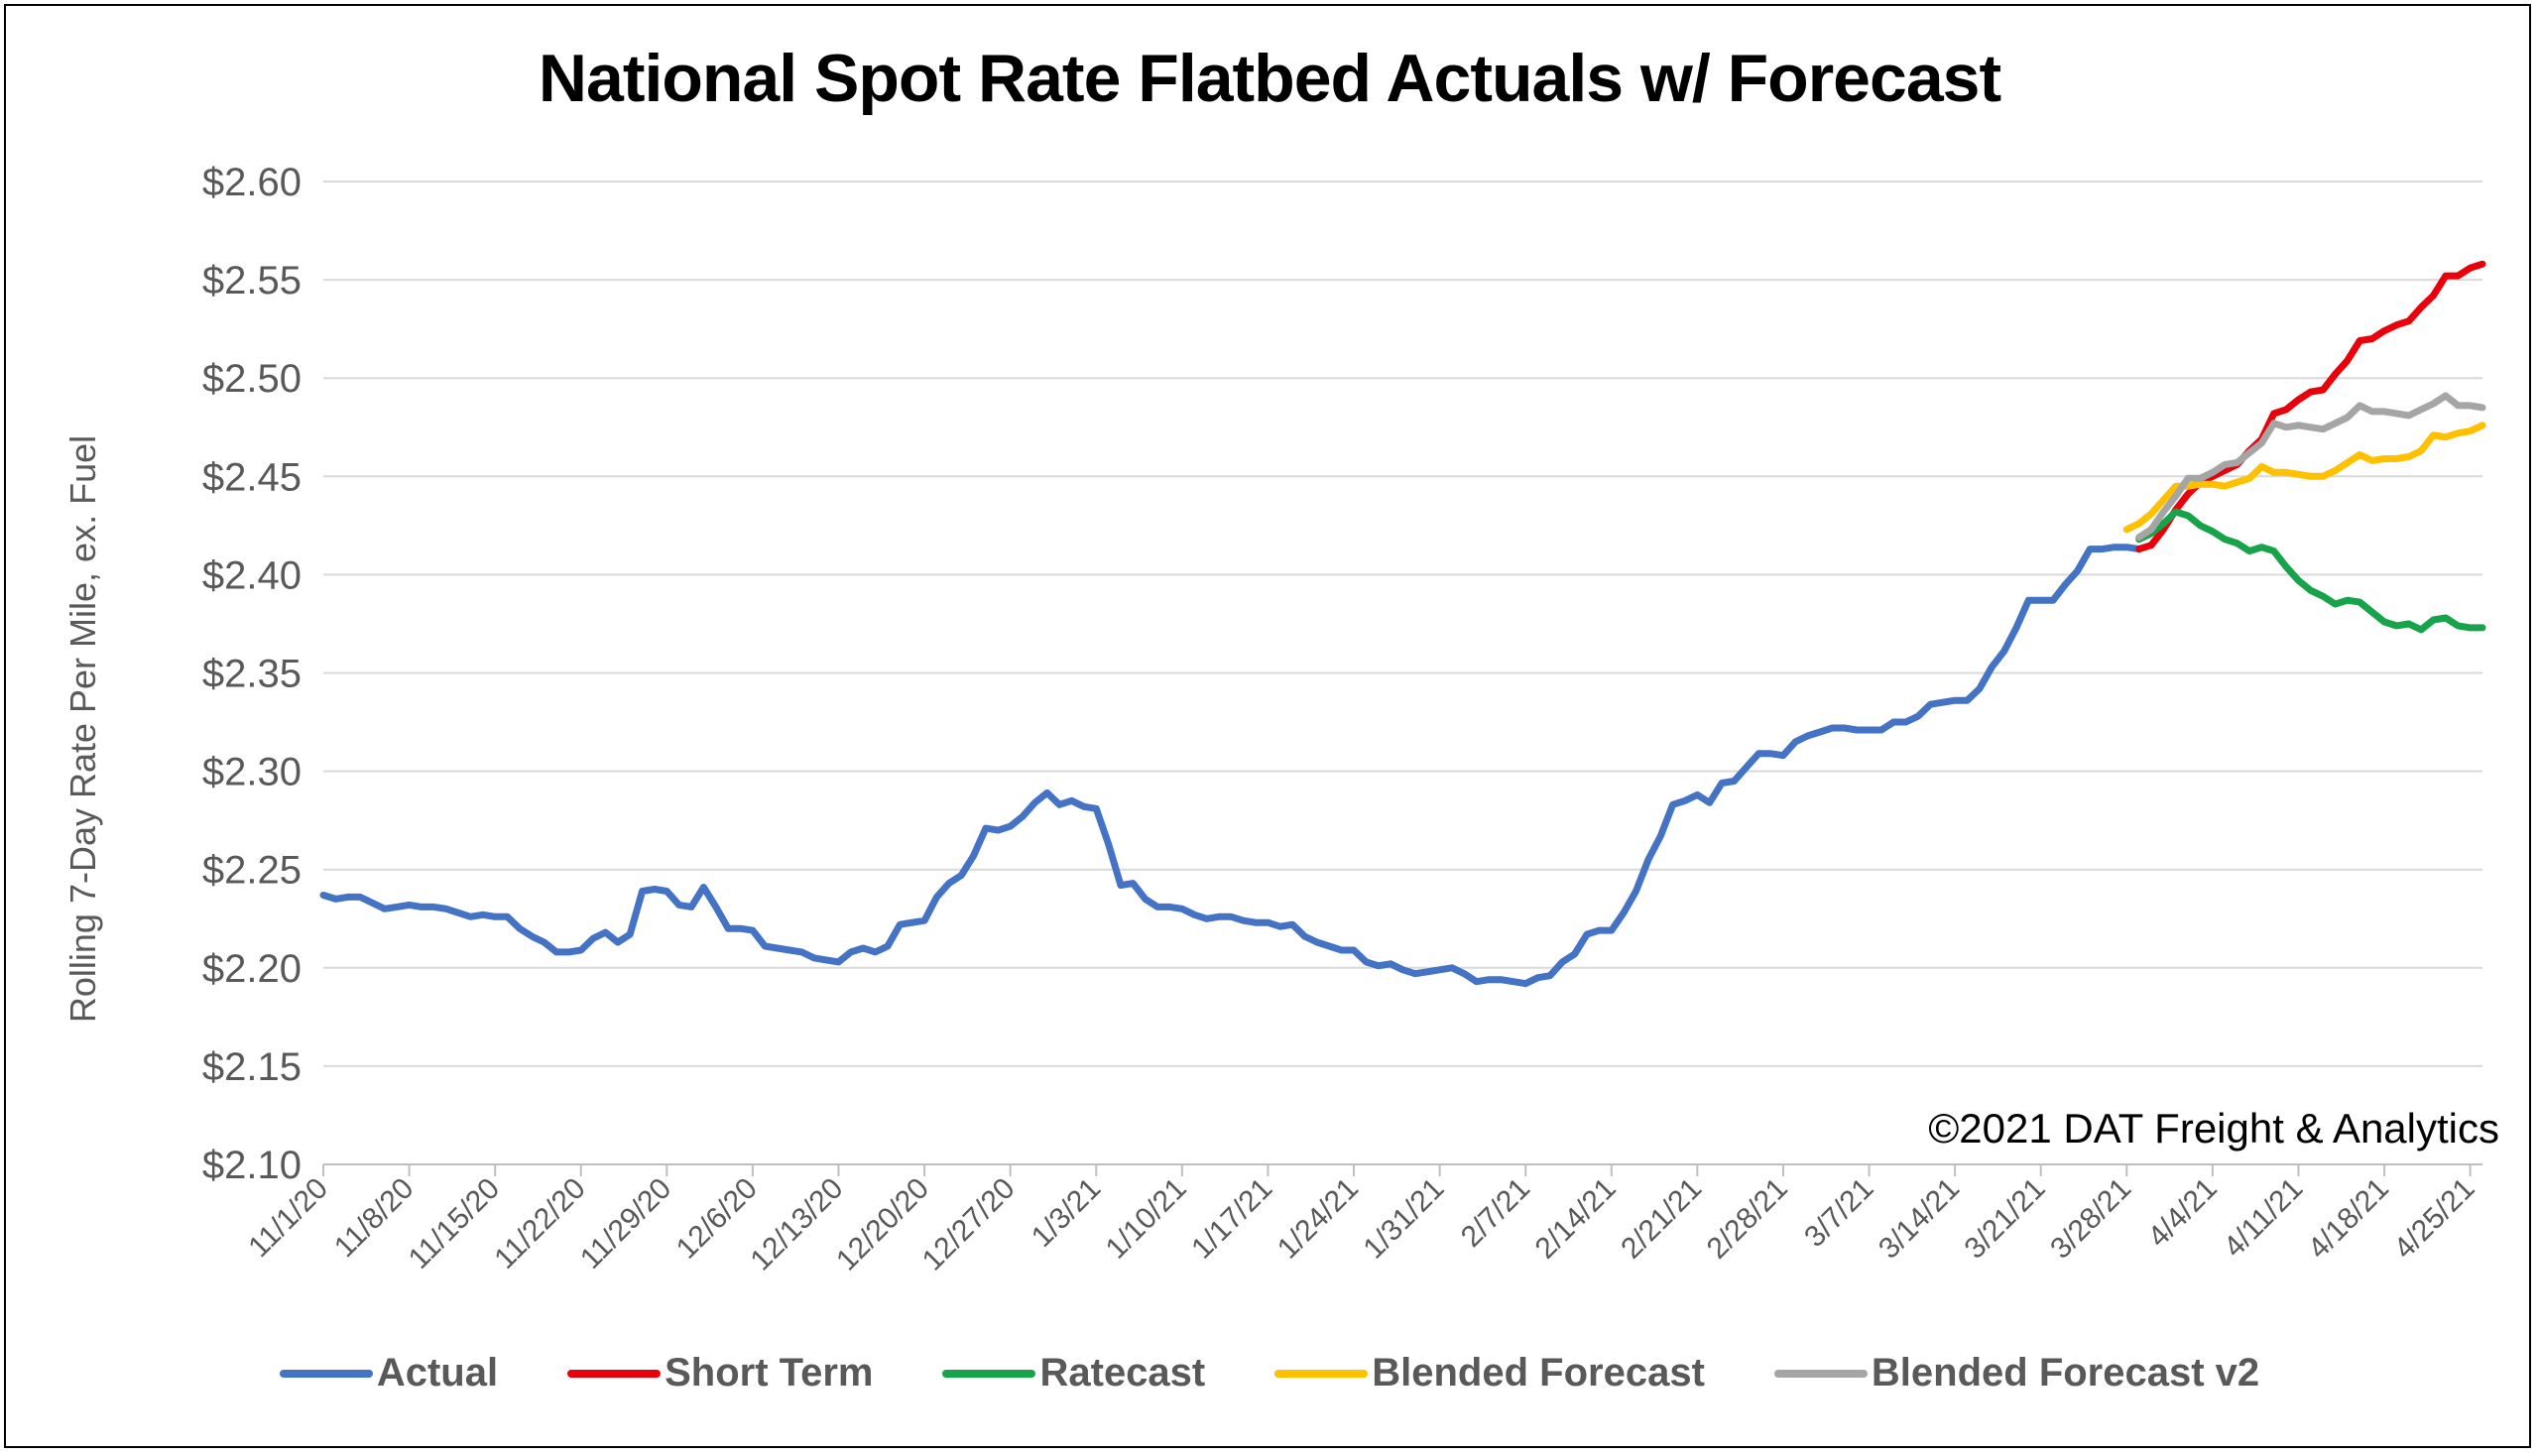 The image size is (2539, 1456). I want to click on x-tick-label: 2/21/21, so click(1662, 1219).